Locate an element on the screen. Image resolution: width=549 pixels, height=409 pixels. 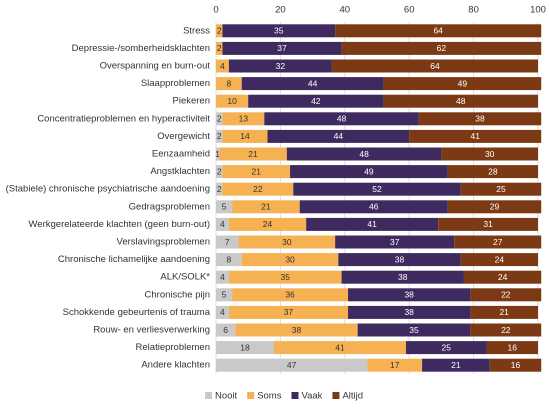
x-tick-label: 100 is located at coordinates (538, 10).